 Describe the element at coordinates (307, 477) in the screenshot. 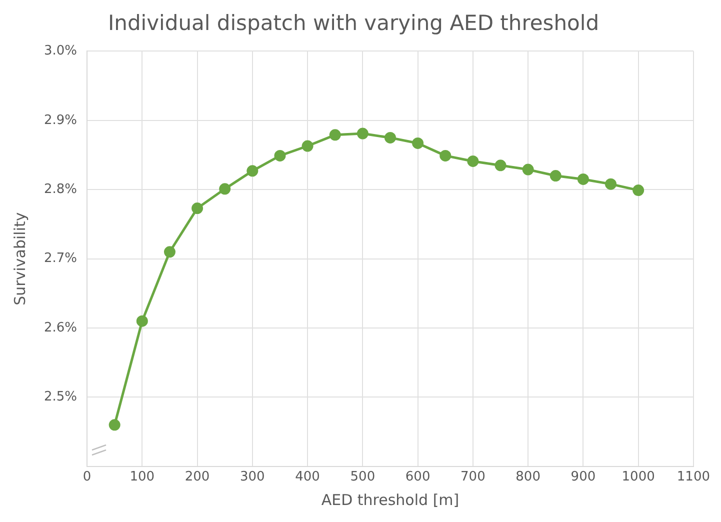

I see `x-tick-label: 400` at that location.